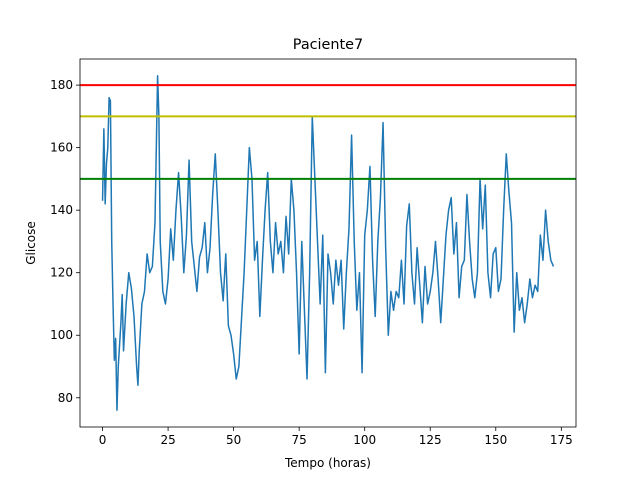 Image resolution: width=640 pixels, height=484 pixels. What do you see at coordinates (61, 335) in the screenshot?
I see `y-tick-label: 100` at bounding box center [61, 335].